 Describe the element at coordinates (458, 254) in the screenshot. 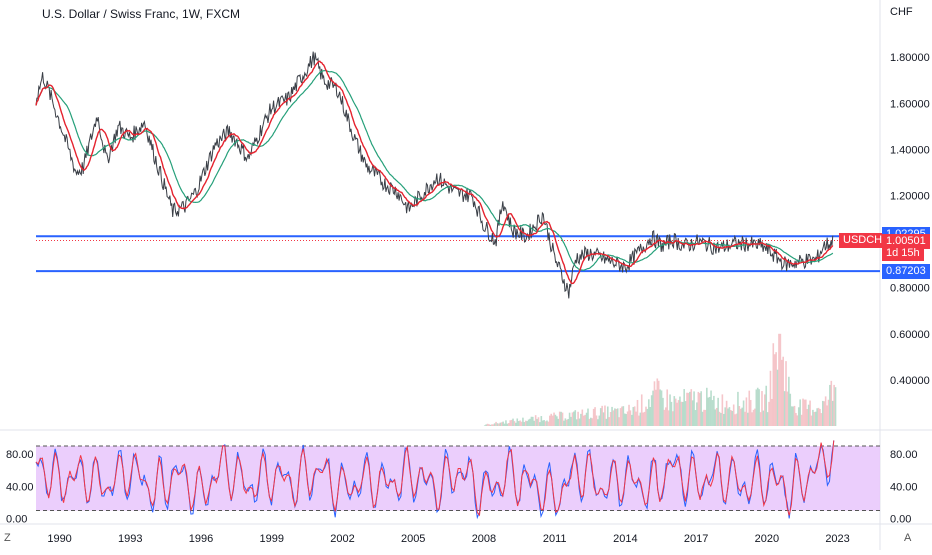

I see `horizontal-lines` at that location.